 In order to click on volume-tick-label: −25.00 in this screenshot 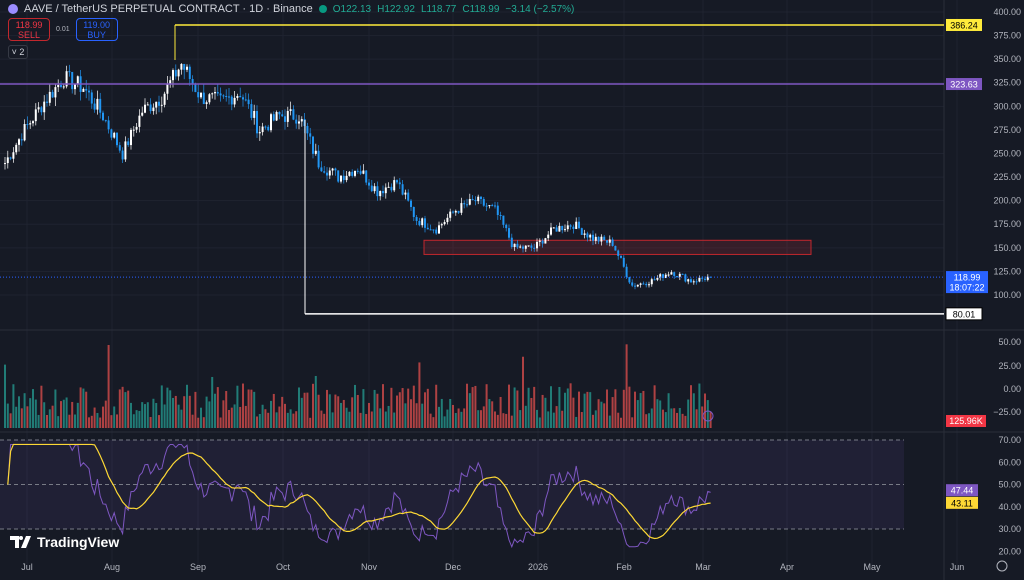, I will do `click(1007, 412)`.